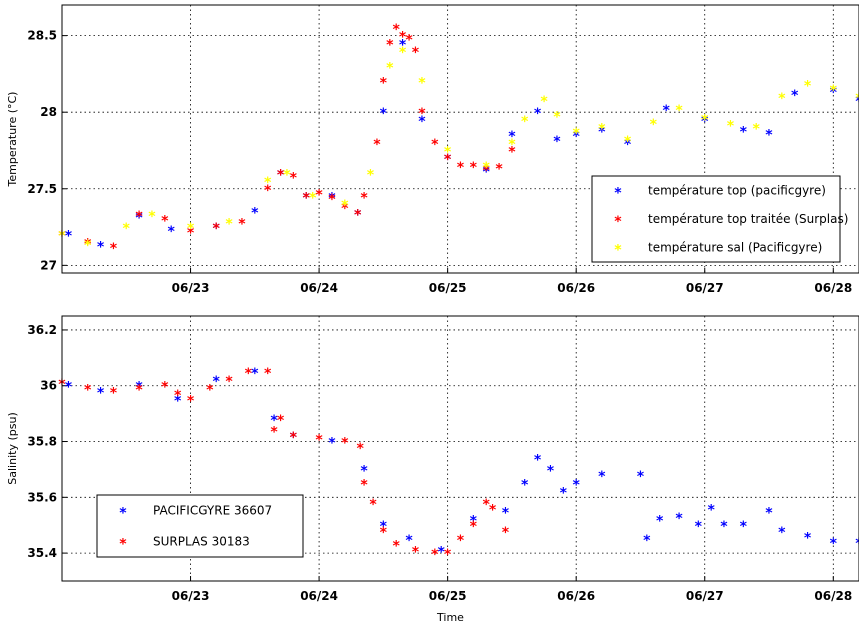 The height and width of the screenshot is (627, 859). What do you see at coordinates (212, 511) in the screenshot?
I see `legend-entry: PACIFICGYRE 36607` at bounding box center [212, 511].